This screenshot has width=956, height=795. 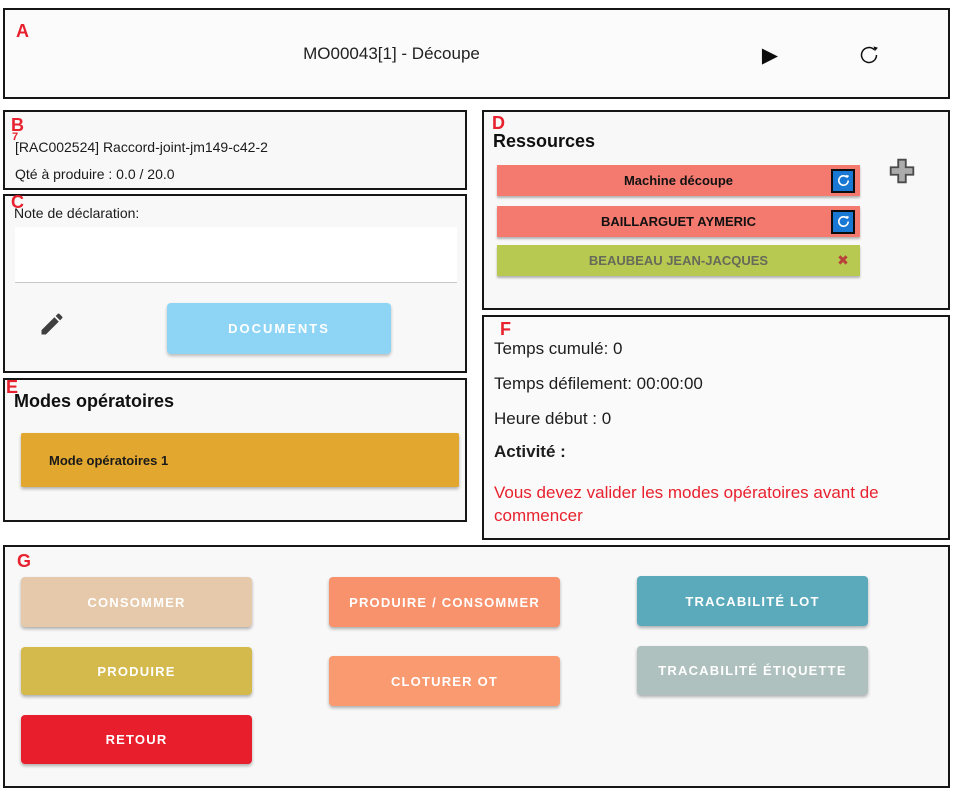 I want to click on resource-name: Machine découpe, so click(x=678, y=180).